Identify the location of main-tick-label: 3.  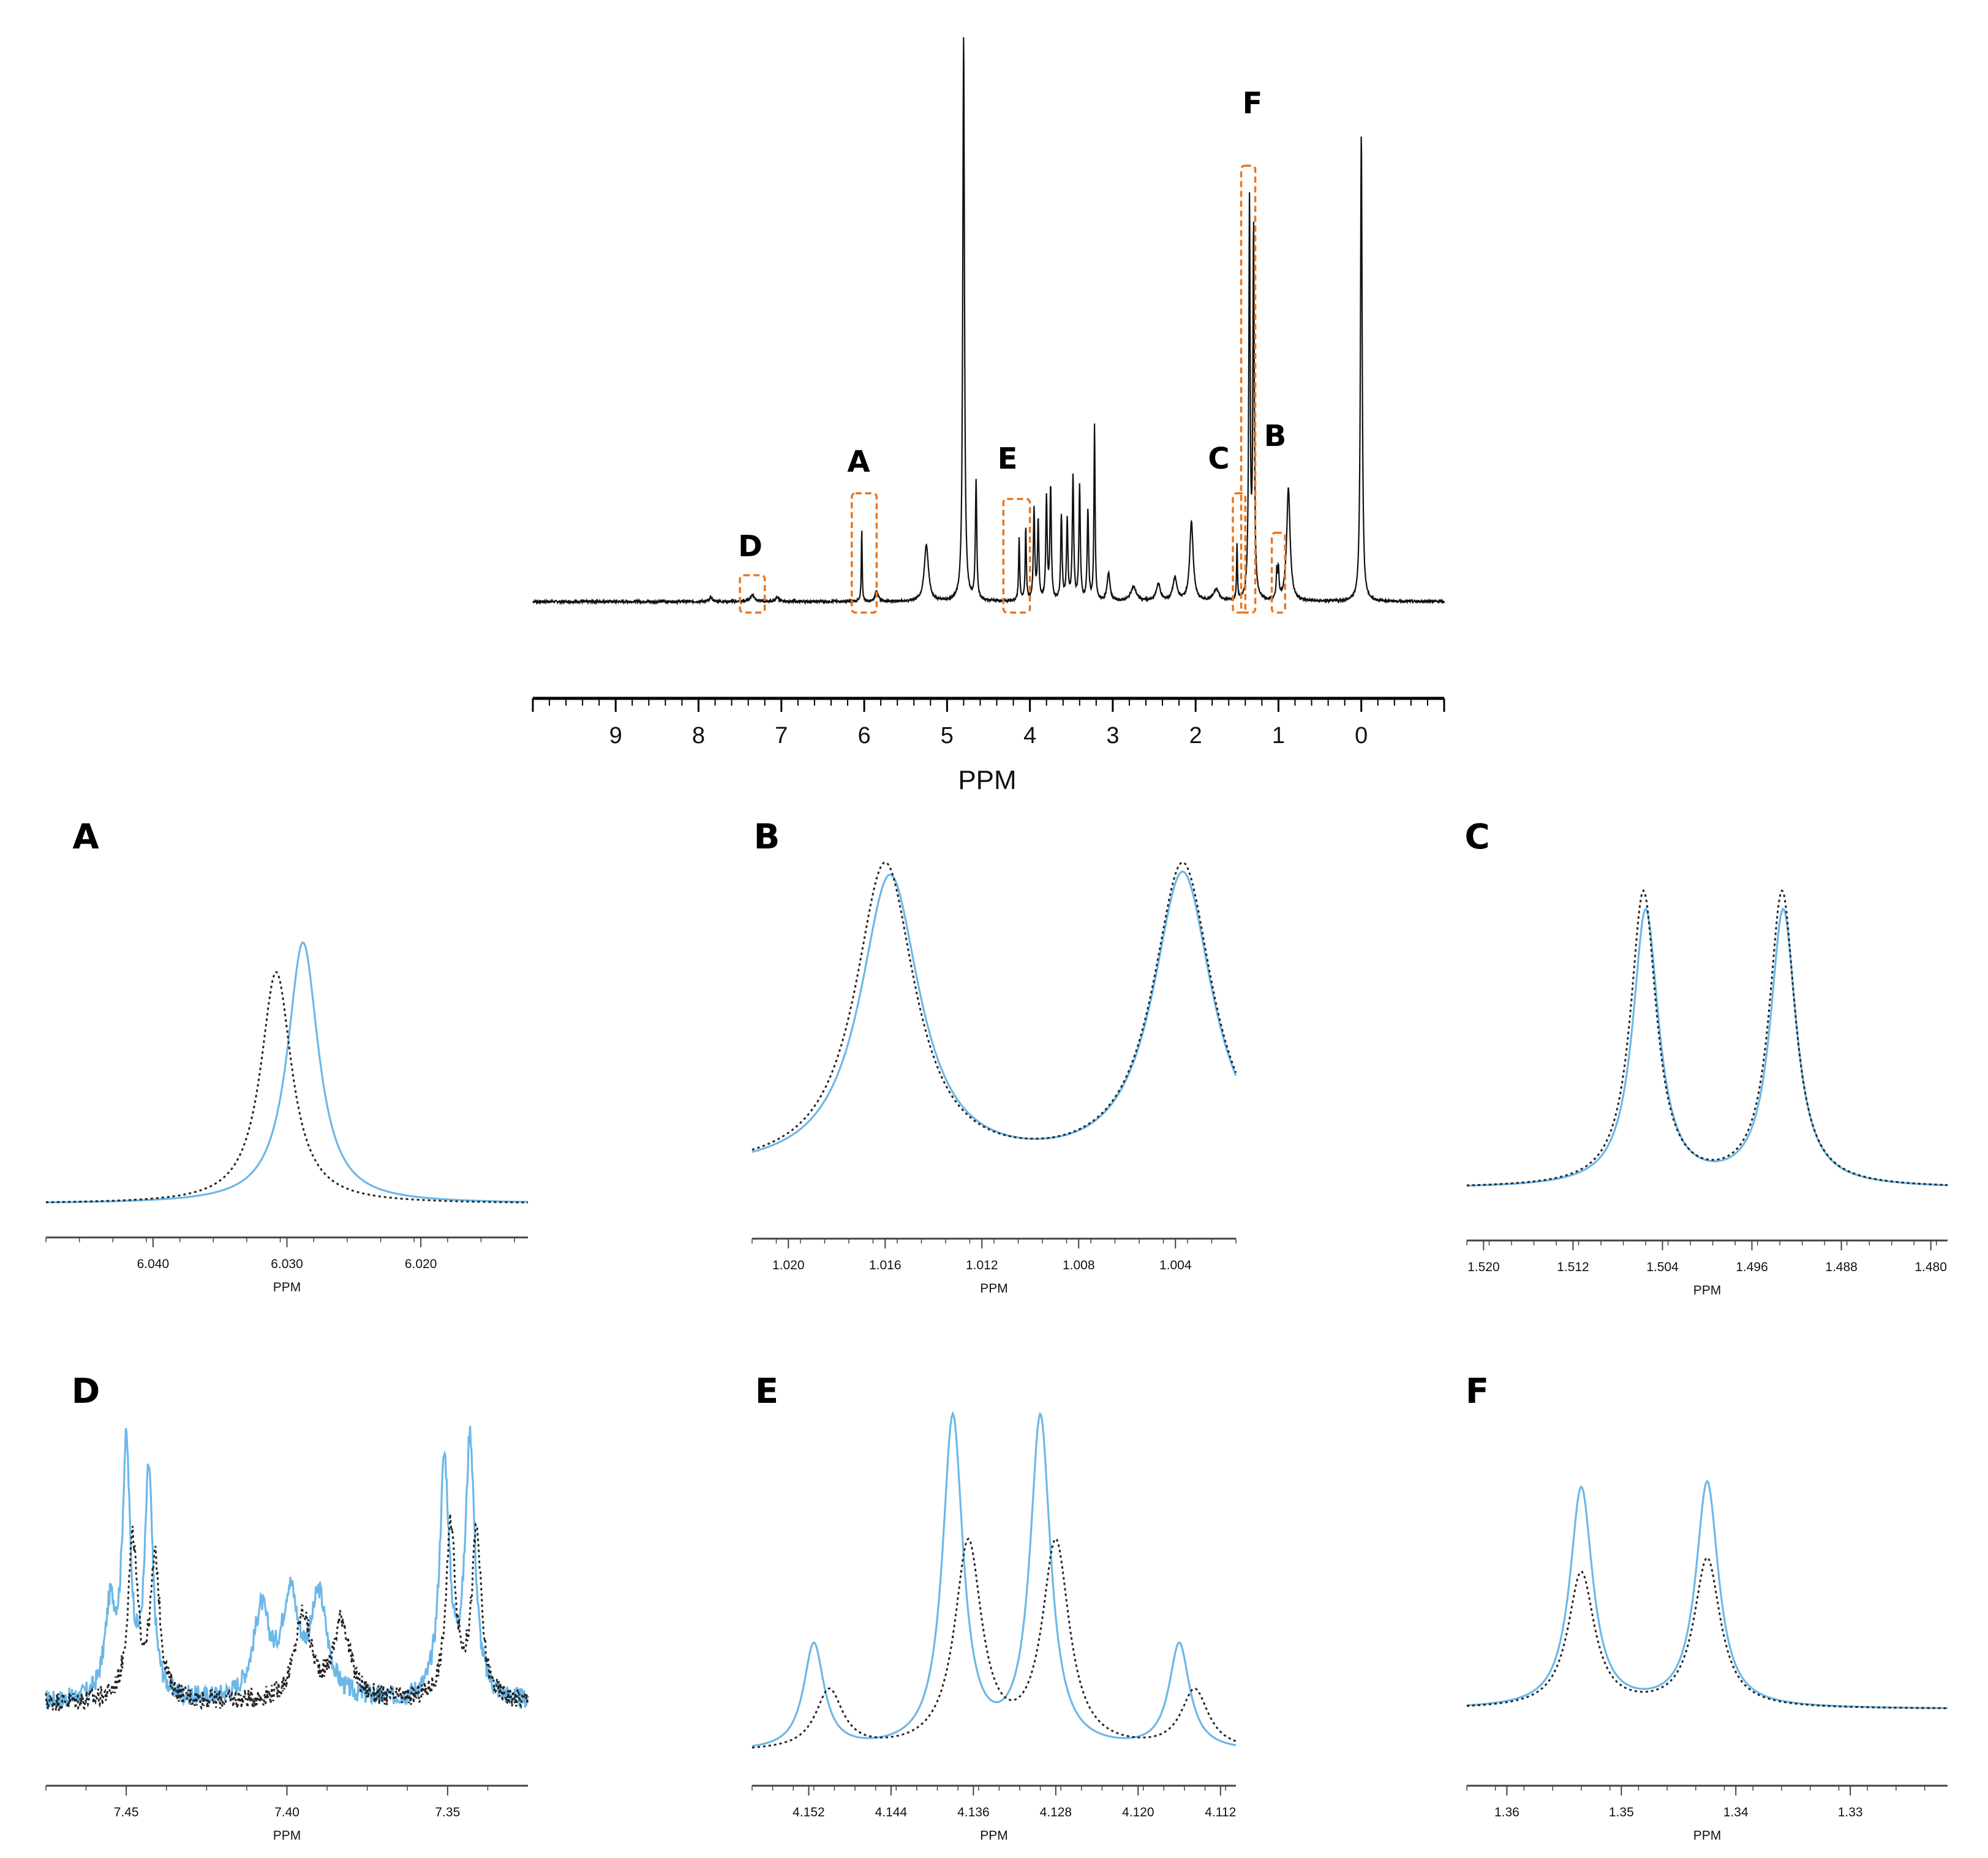
(1112, 736).